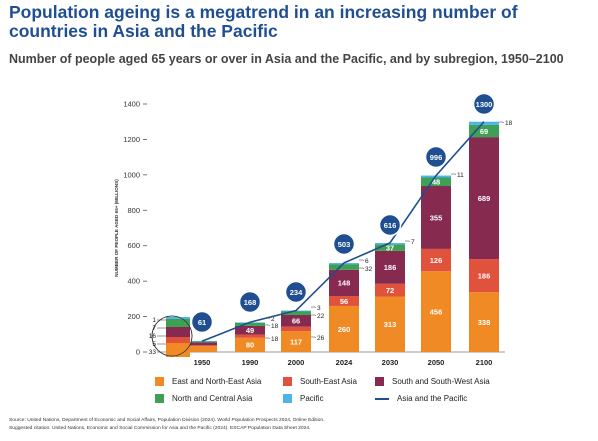  I want to click on total-value-label: 61, so click(202, 322).